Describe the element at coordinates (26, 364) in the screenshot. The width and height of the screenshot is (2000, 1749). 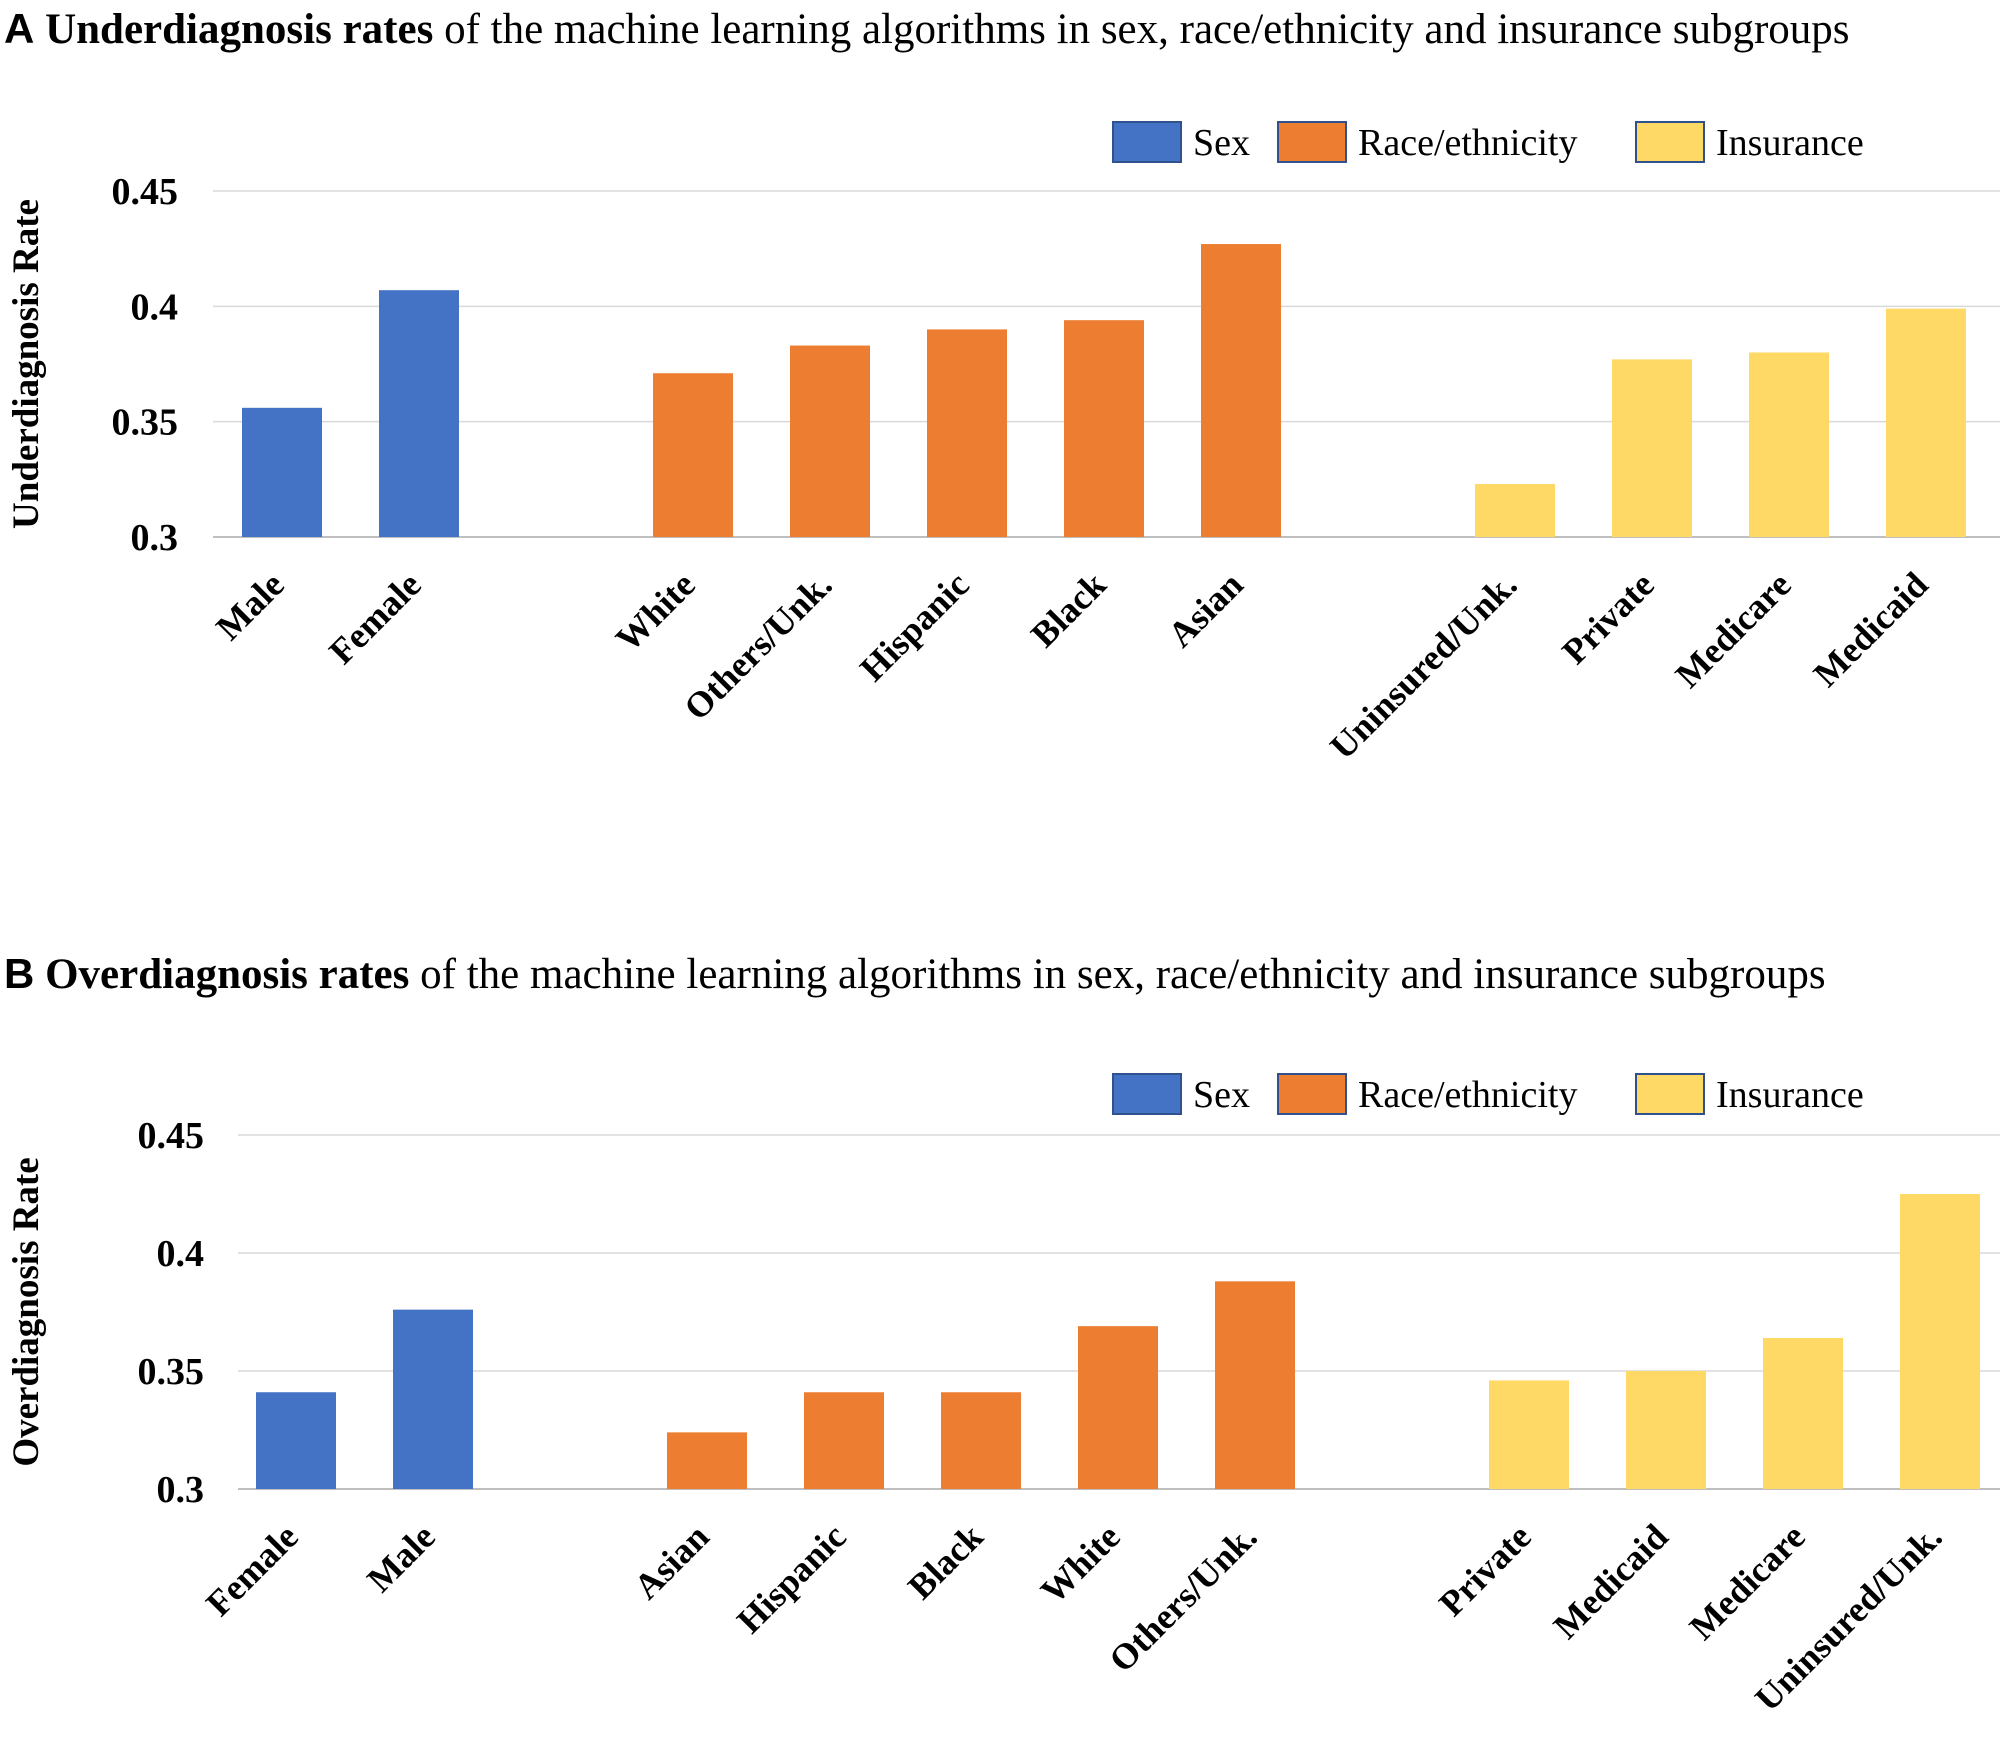
I see `y-axis-title: Underdiagnosis Rate` at that location.